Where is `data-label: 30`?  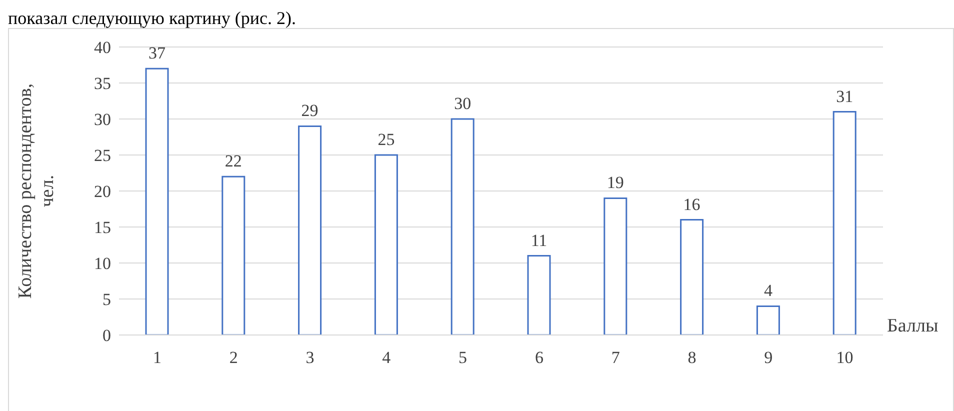
data-label: 30 is located at coordinates (463, 103).